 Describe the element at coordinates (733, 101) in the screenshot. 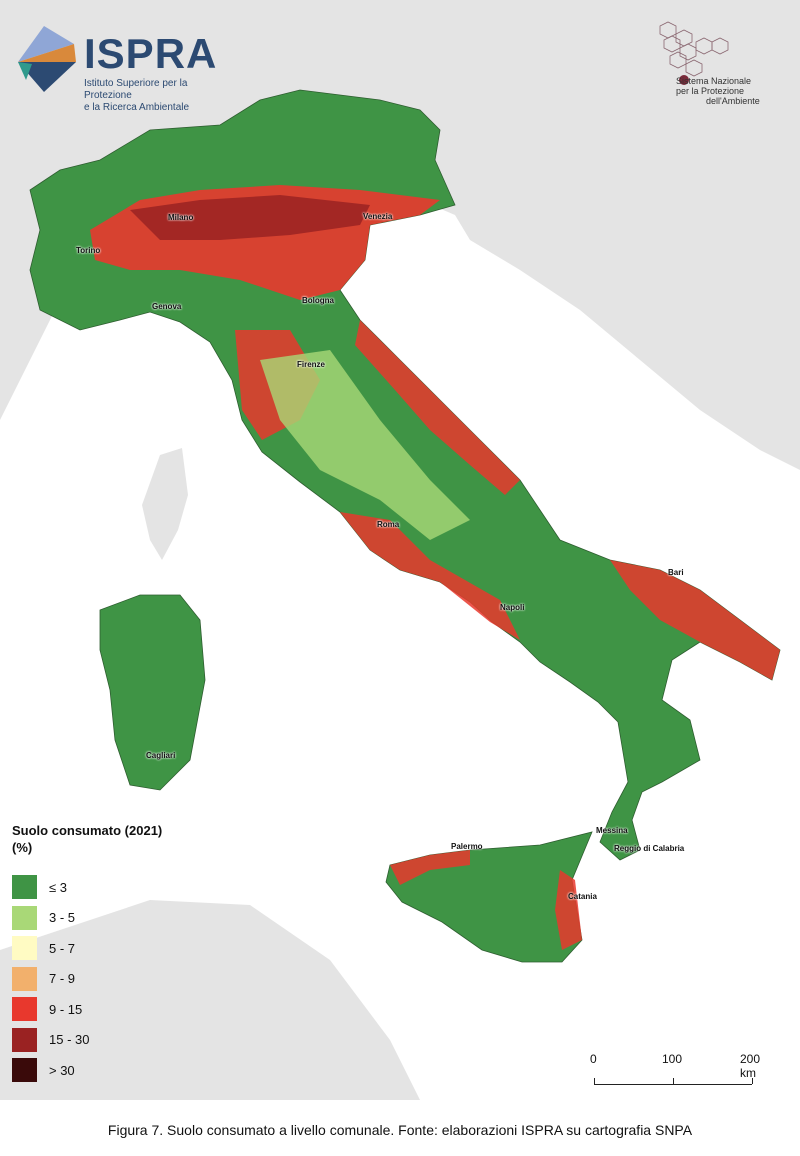

I see `snpa-line3: dell'Ambiente` at that location.